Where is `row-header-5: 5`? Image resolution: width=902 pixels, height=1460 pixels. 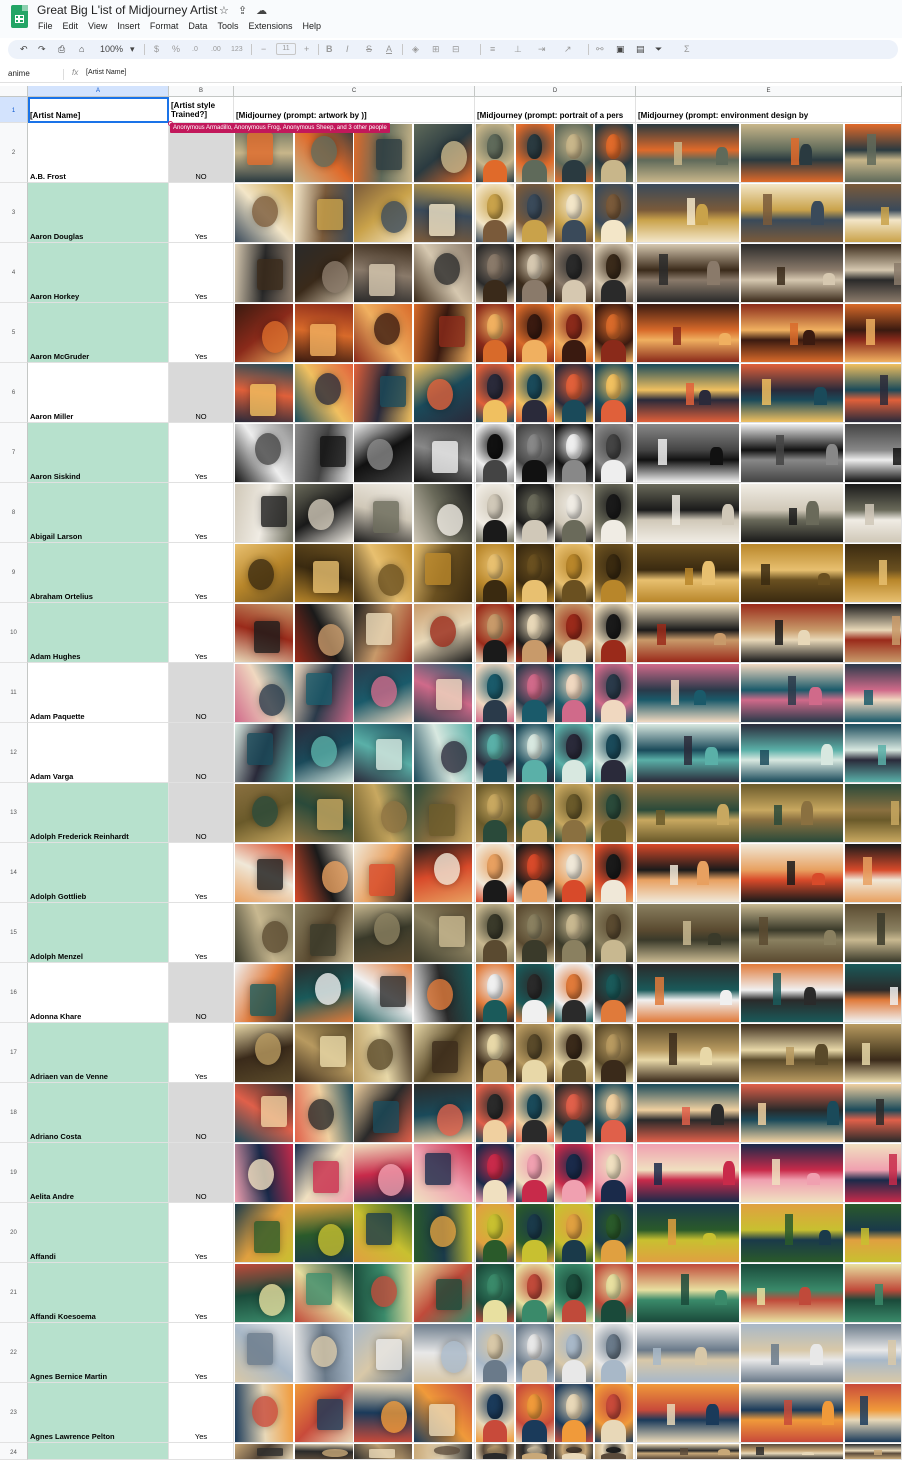 row-header-5: 5 is located at coordinates (14, 333).